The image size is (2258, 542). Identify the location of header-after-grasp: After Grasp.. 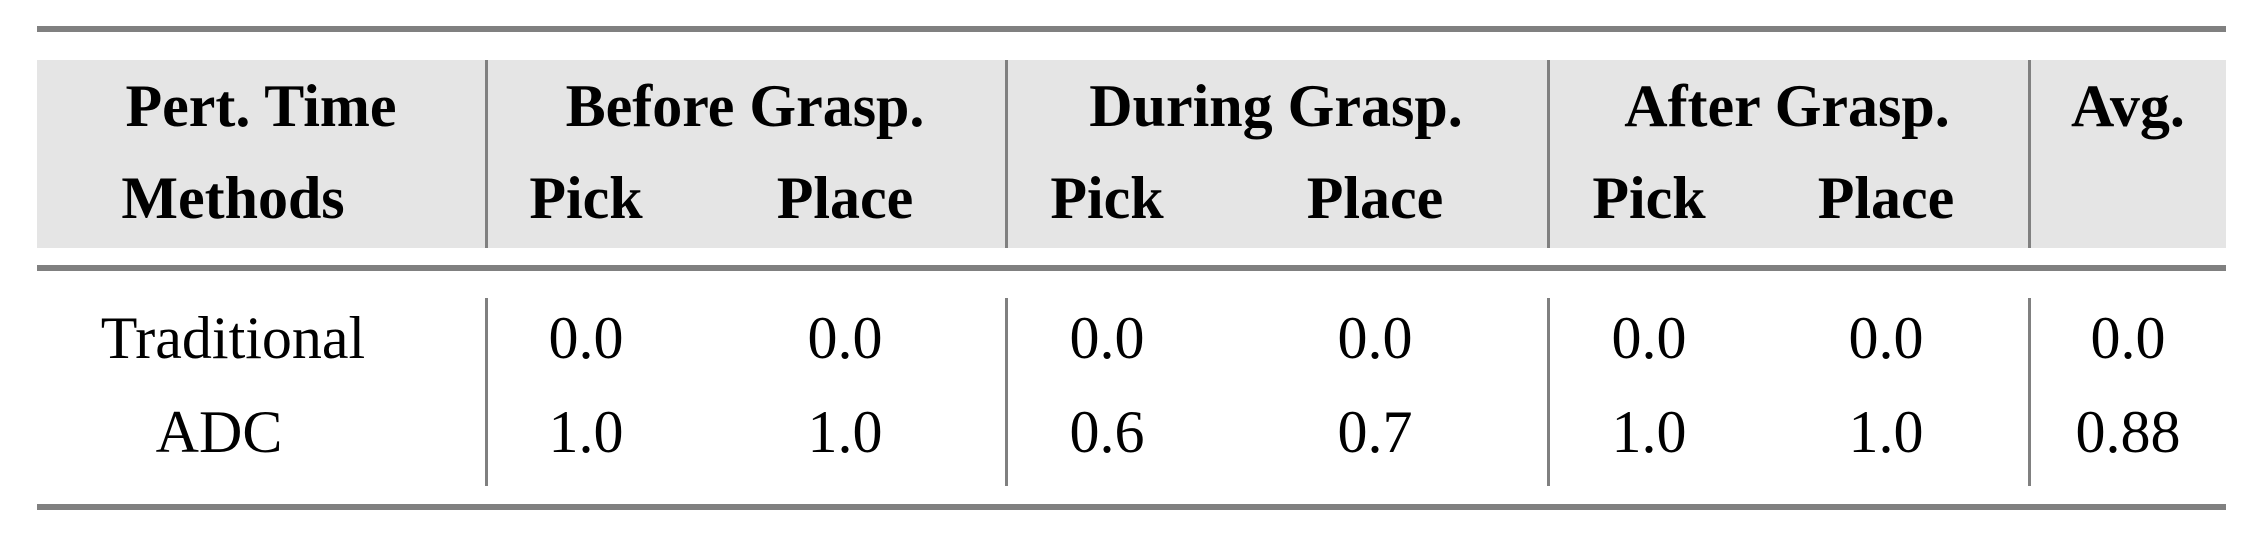
(1787, 106).